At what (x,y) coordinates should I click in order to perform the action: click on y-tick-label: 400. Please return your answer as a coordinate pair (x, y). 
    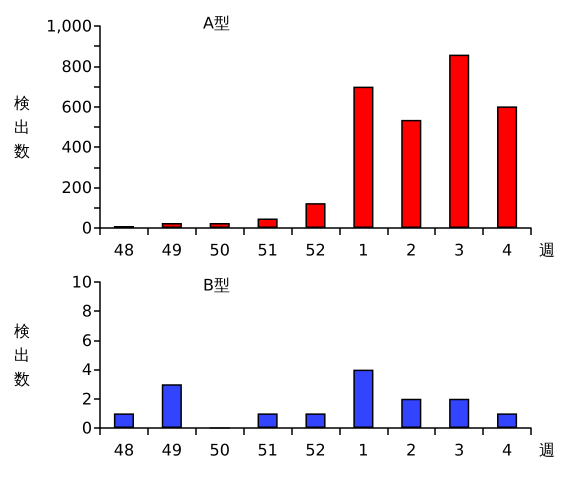
    Looking at the image, I should click on (76, 147).